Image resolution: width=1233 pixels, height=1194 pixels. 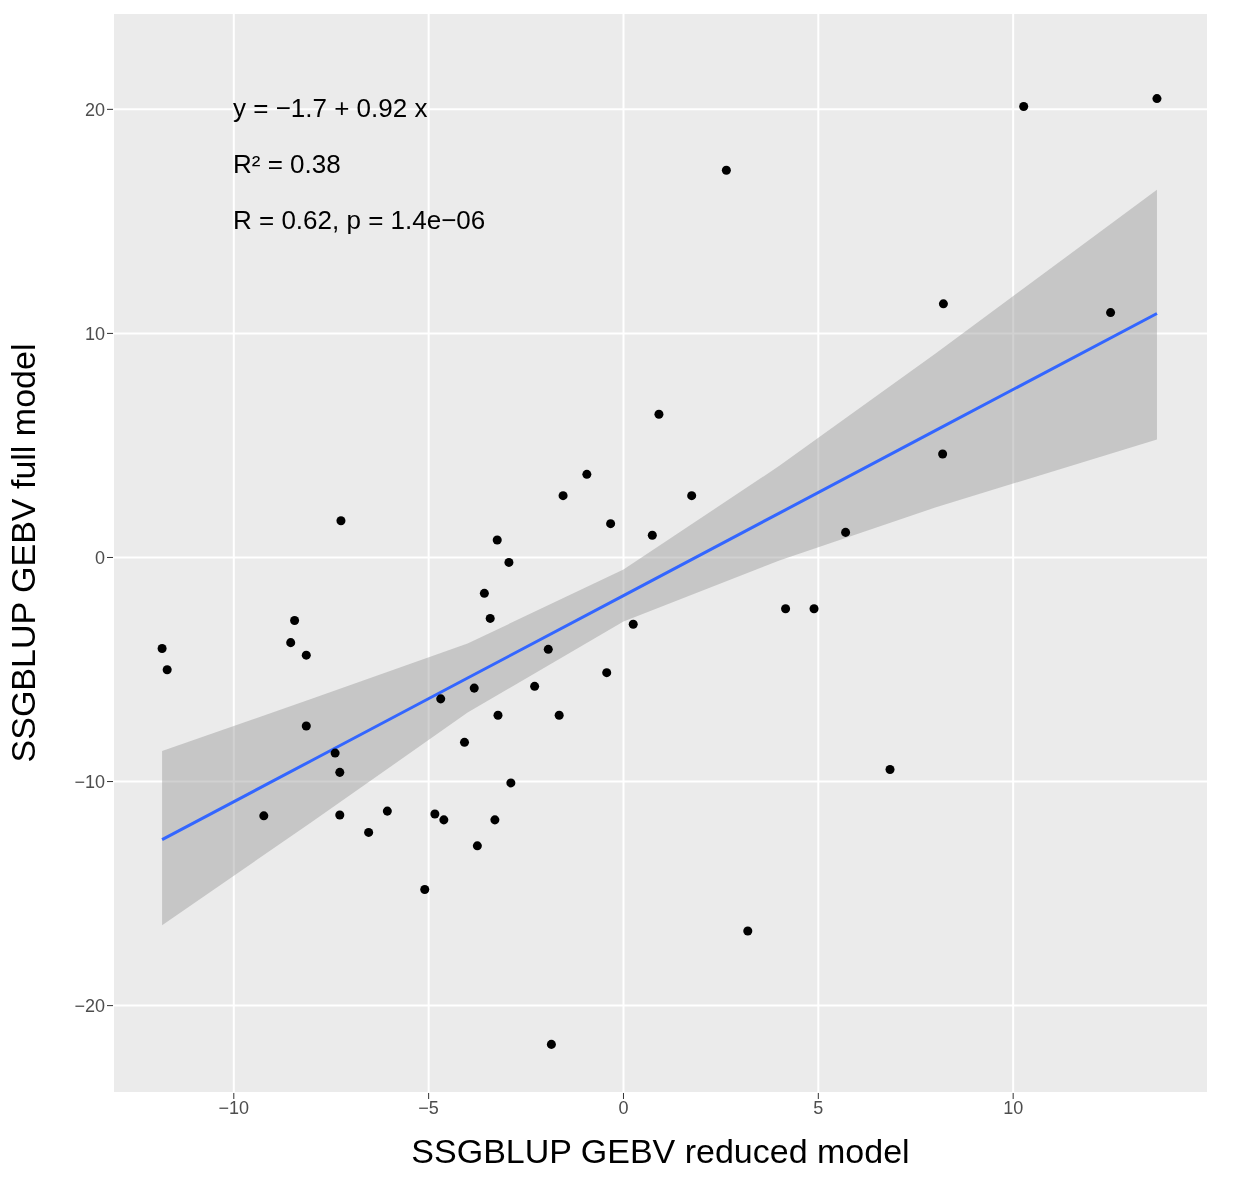 I want to click on x-tick-label: −5, so click(x=428, y=1107).